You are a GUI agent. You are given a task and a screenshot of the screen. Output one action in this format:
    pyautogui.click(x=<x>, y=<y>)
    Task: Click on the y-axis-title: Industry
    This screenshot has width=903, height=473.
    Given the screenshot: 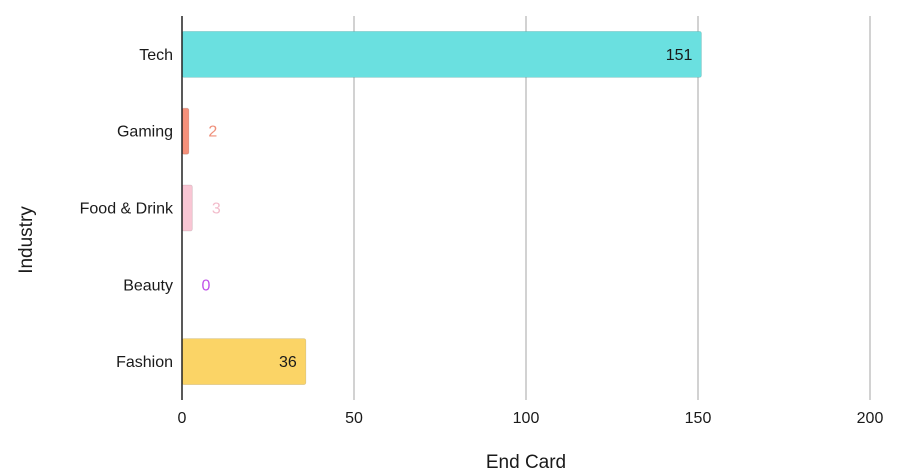 What is the action you would take?
    pyautogui.click(x=26, y=240)
    